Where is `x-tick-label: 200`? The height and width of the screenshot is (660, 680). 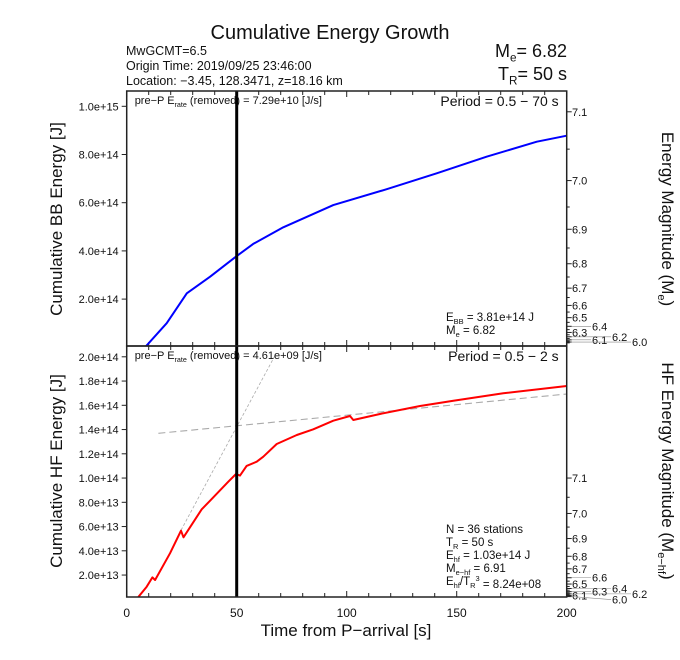 x-tick-label: 200 is located at coordinates (567, 613).